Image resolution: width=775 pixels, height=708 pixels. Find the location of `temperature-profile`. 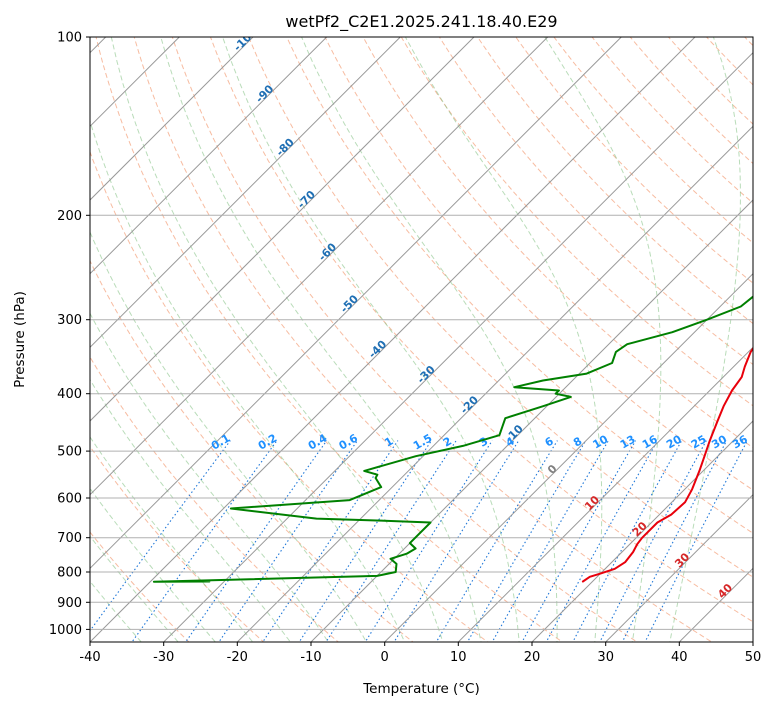

temperature-profile is located at coordinates (667, 464).